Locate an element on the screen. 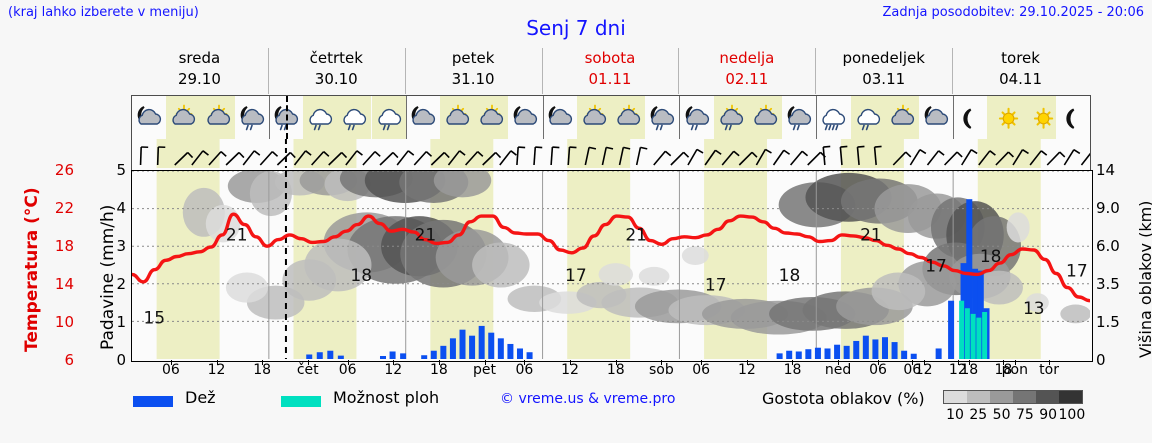 Image resolution: width=1152 pixels, height=443 pixels. day-header-2: petek 31.10 is located at coordinates (473, 69).